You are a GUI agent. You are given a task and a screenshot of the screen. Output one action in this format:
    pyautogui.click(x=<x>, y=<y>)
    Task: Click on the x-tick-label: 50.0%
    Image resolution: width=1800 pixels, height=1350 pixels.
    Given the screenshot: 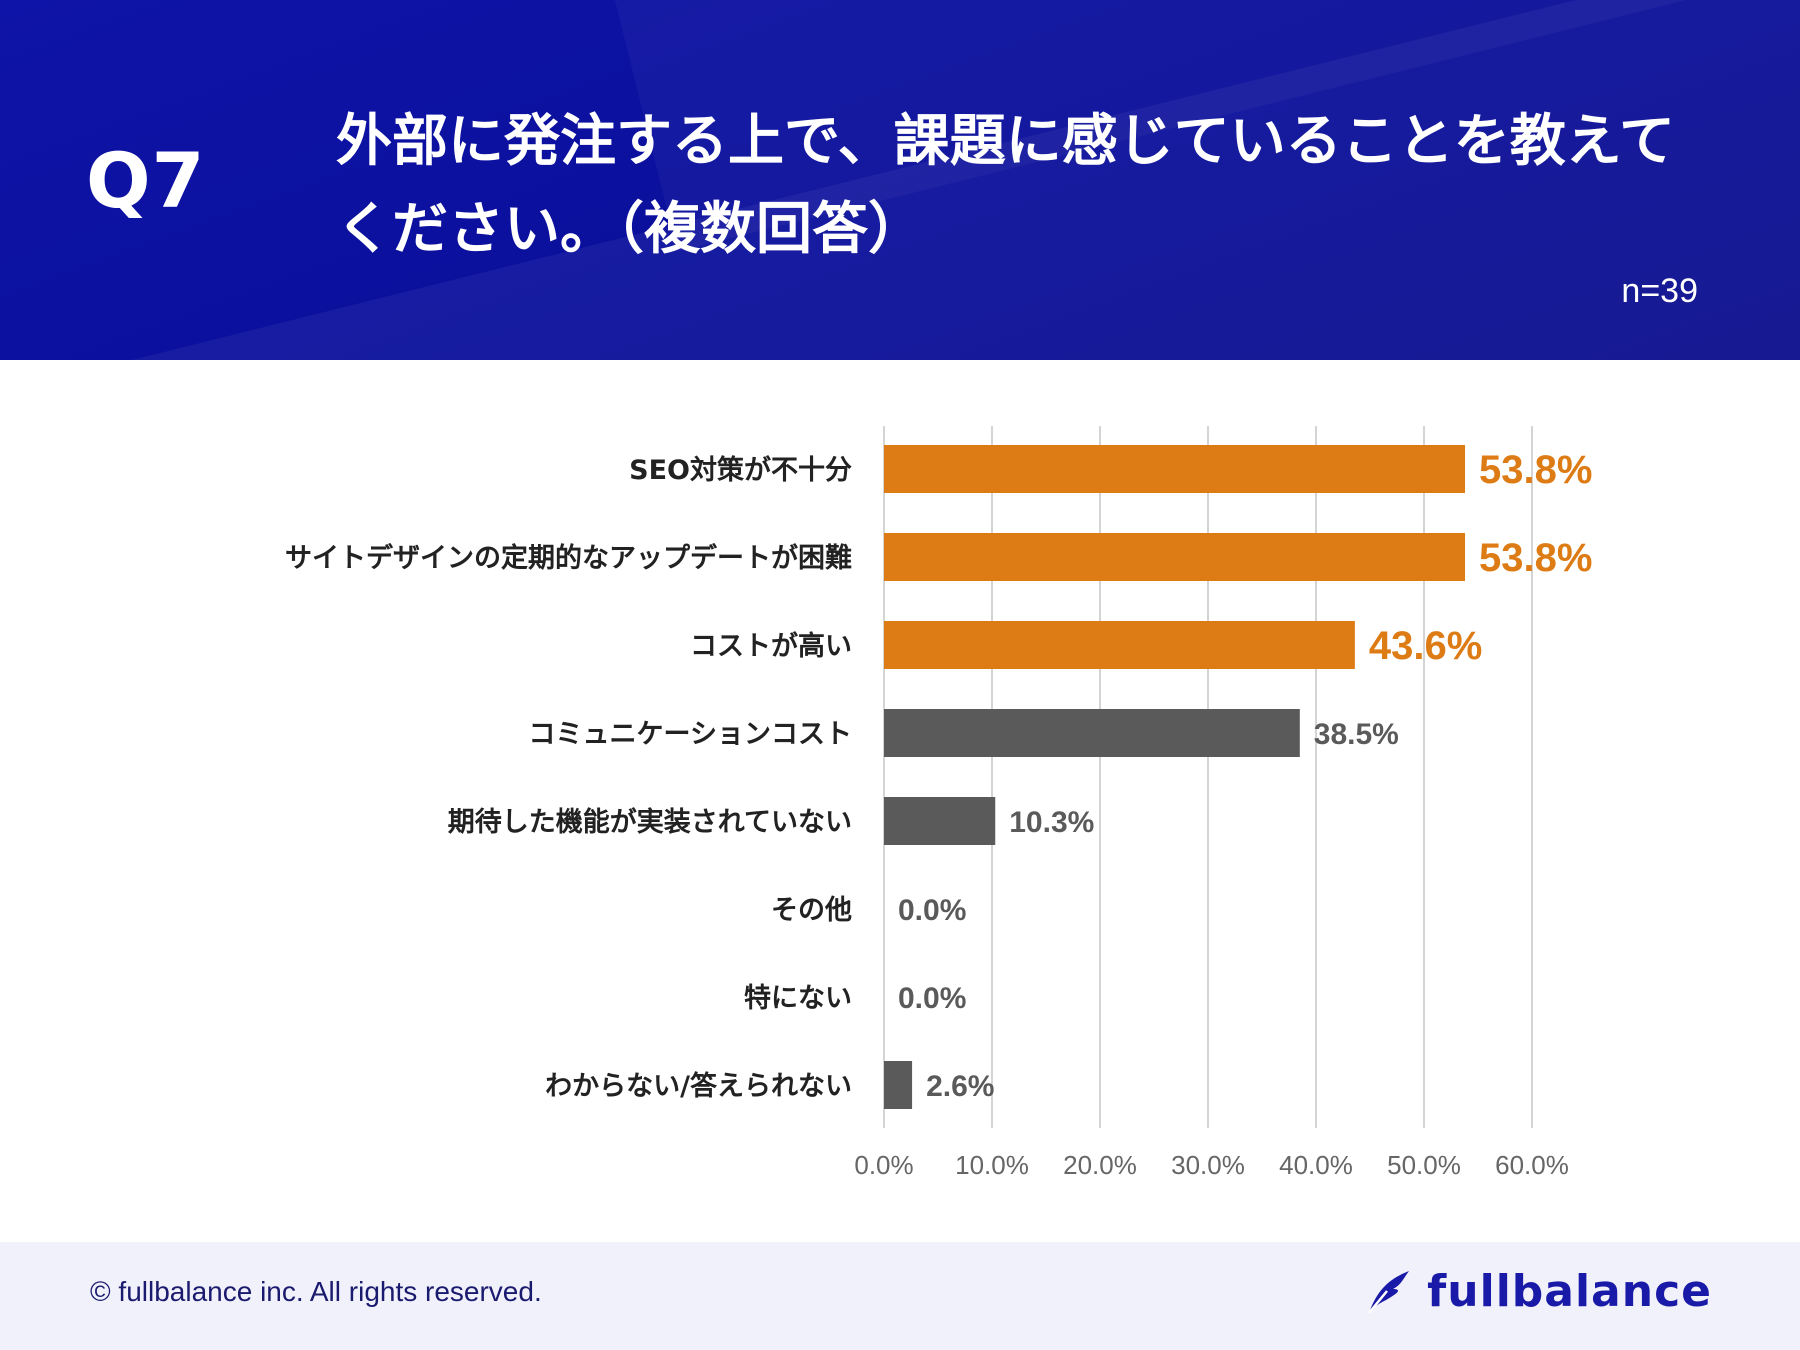 What is the action you would take?
    pyautogui.click(x=1424, y=1165)
    